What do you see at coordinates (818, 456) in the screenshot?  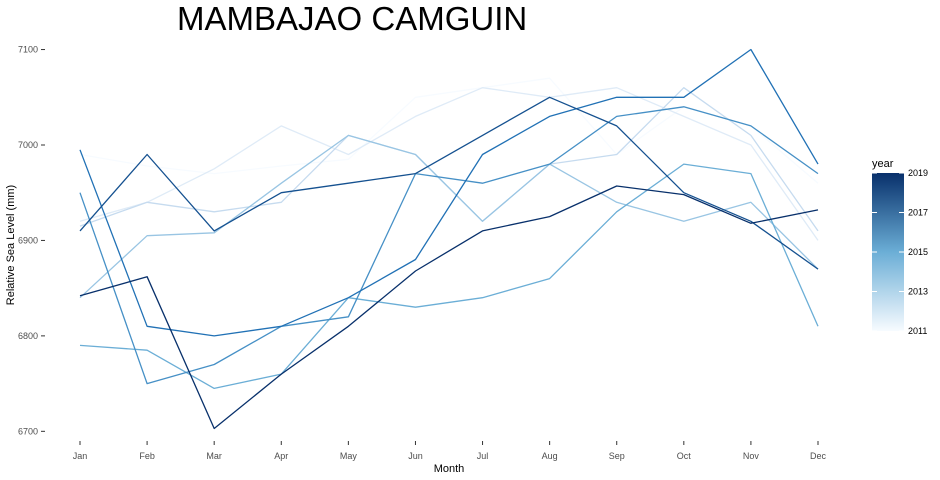 I see `x-tick-label: Dec` at bounding box center [818, 456].